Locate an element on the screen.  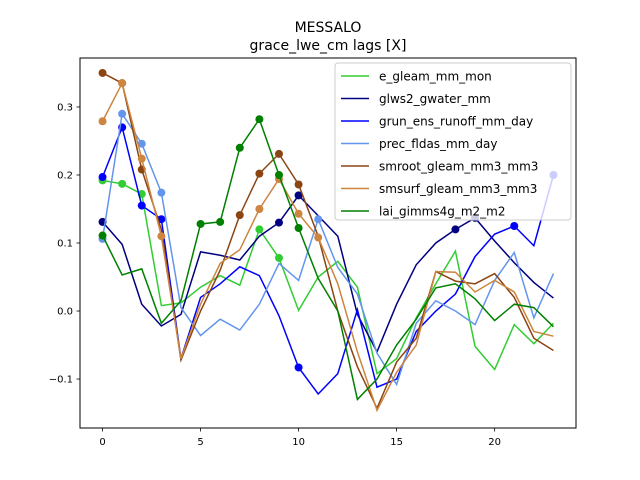
legend-label: e_gleam_mm_mon is located at coordinates (435, 77).